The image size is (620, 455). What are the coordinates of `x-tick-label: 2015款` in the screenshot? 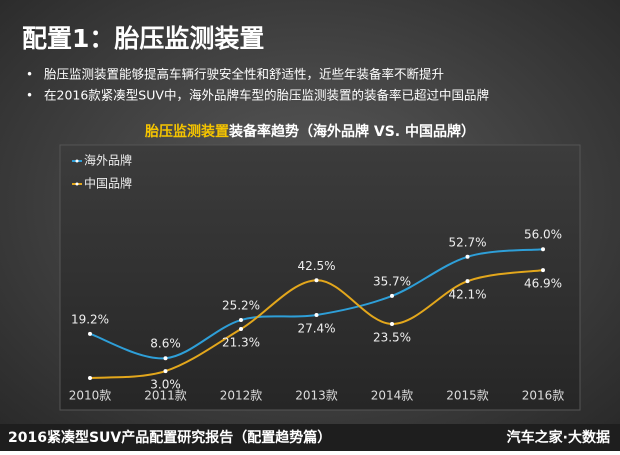 It's located at (467, 396).